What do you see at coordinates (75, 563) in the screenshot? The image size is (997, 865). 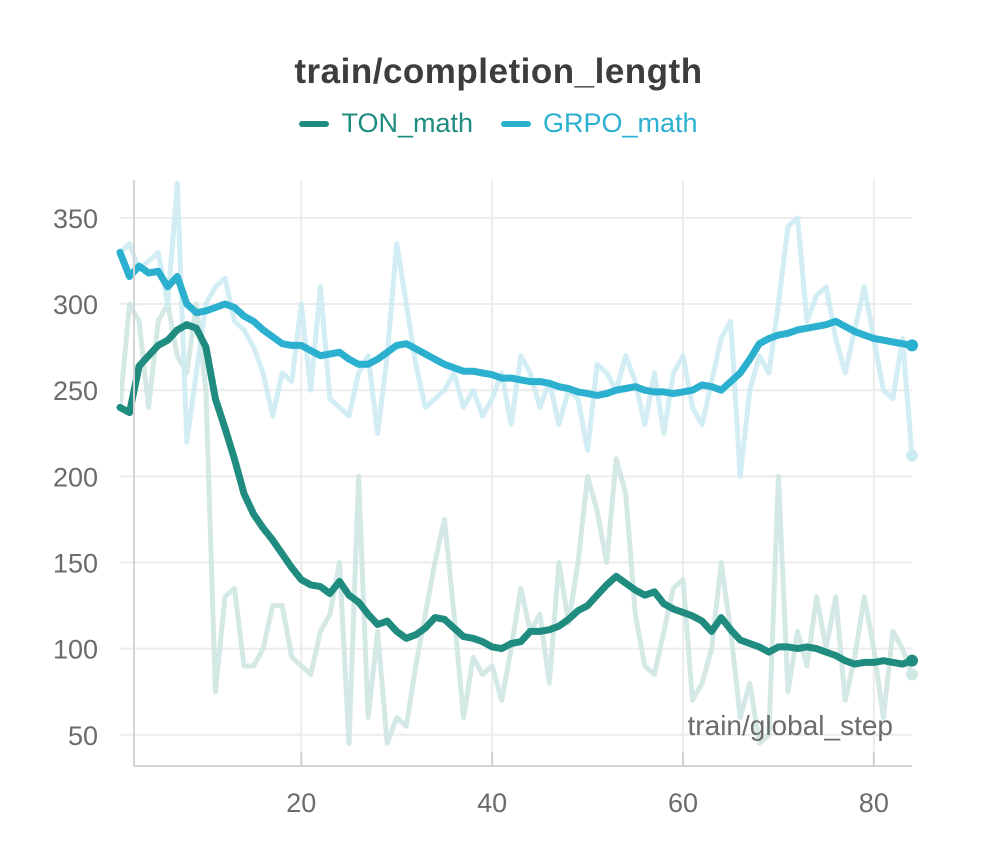 I see `y-tick-label: 150` at bounding box center [75, 563].